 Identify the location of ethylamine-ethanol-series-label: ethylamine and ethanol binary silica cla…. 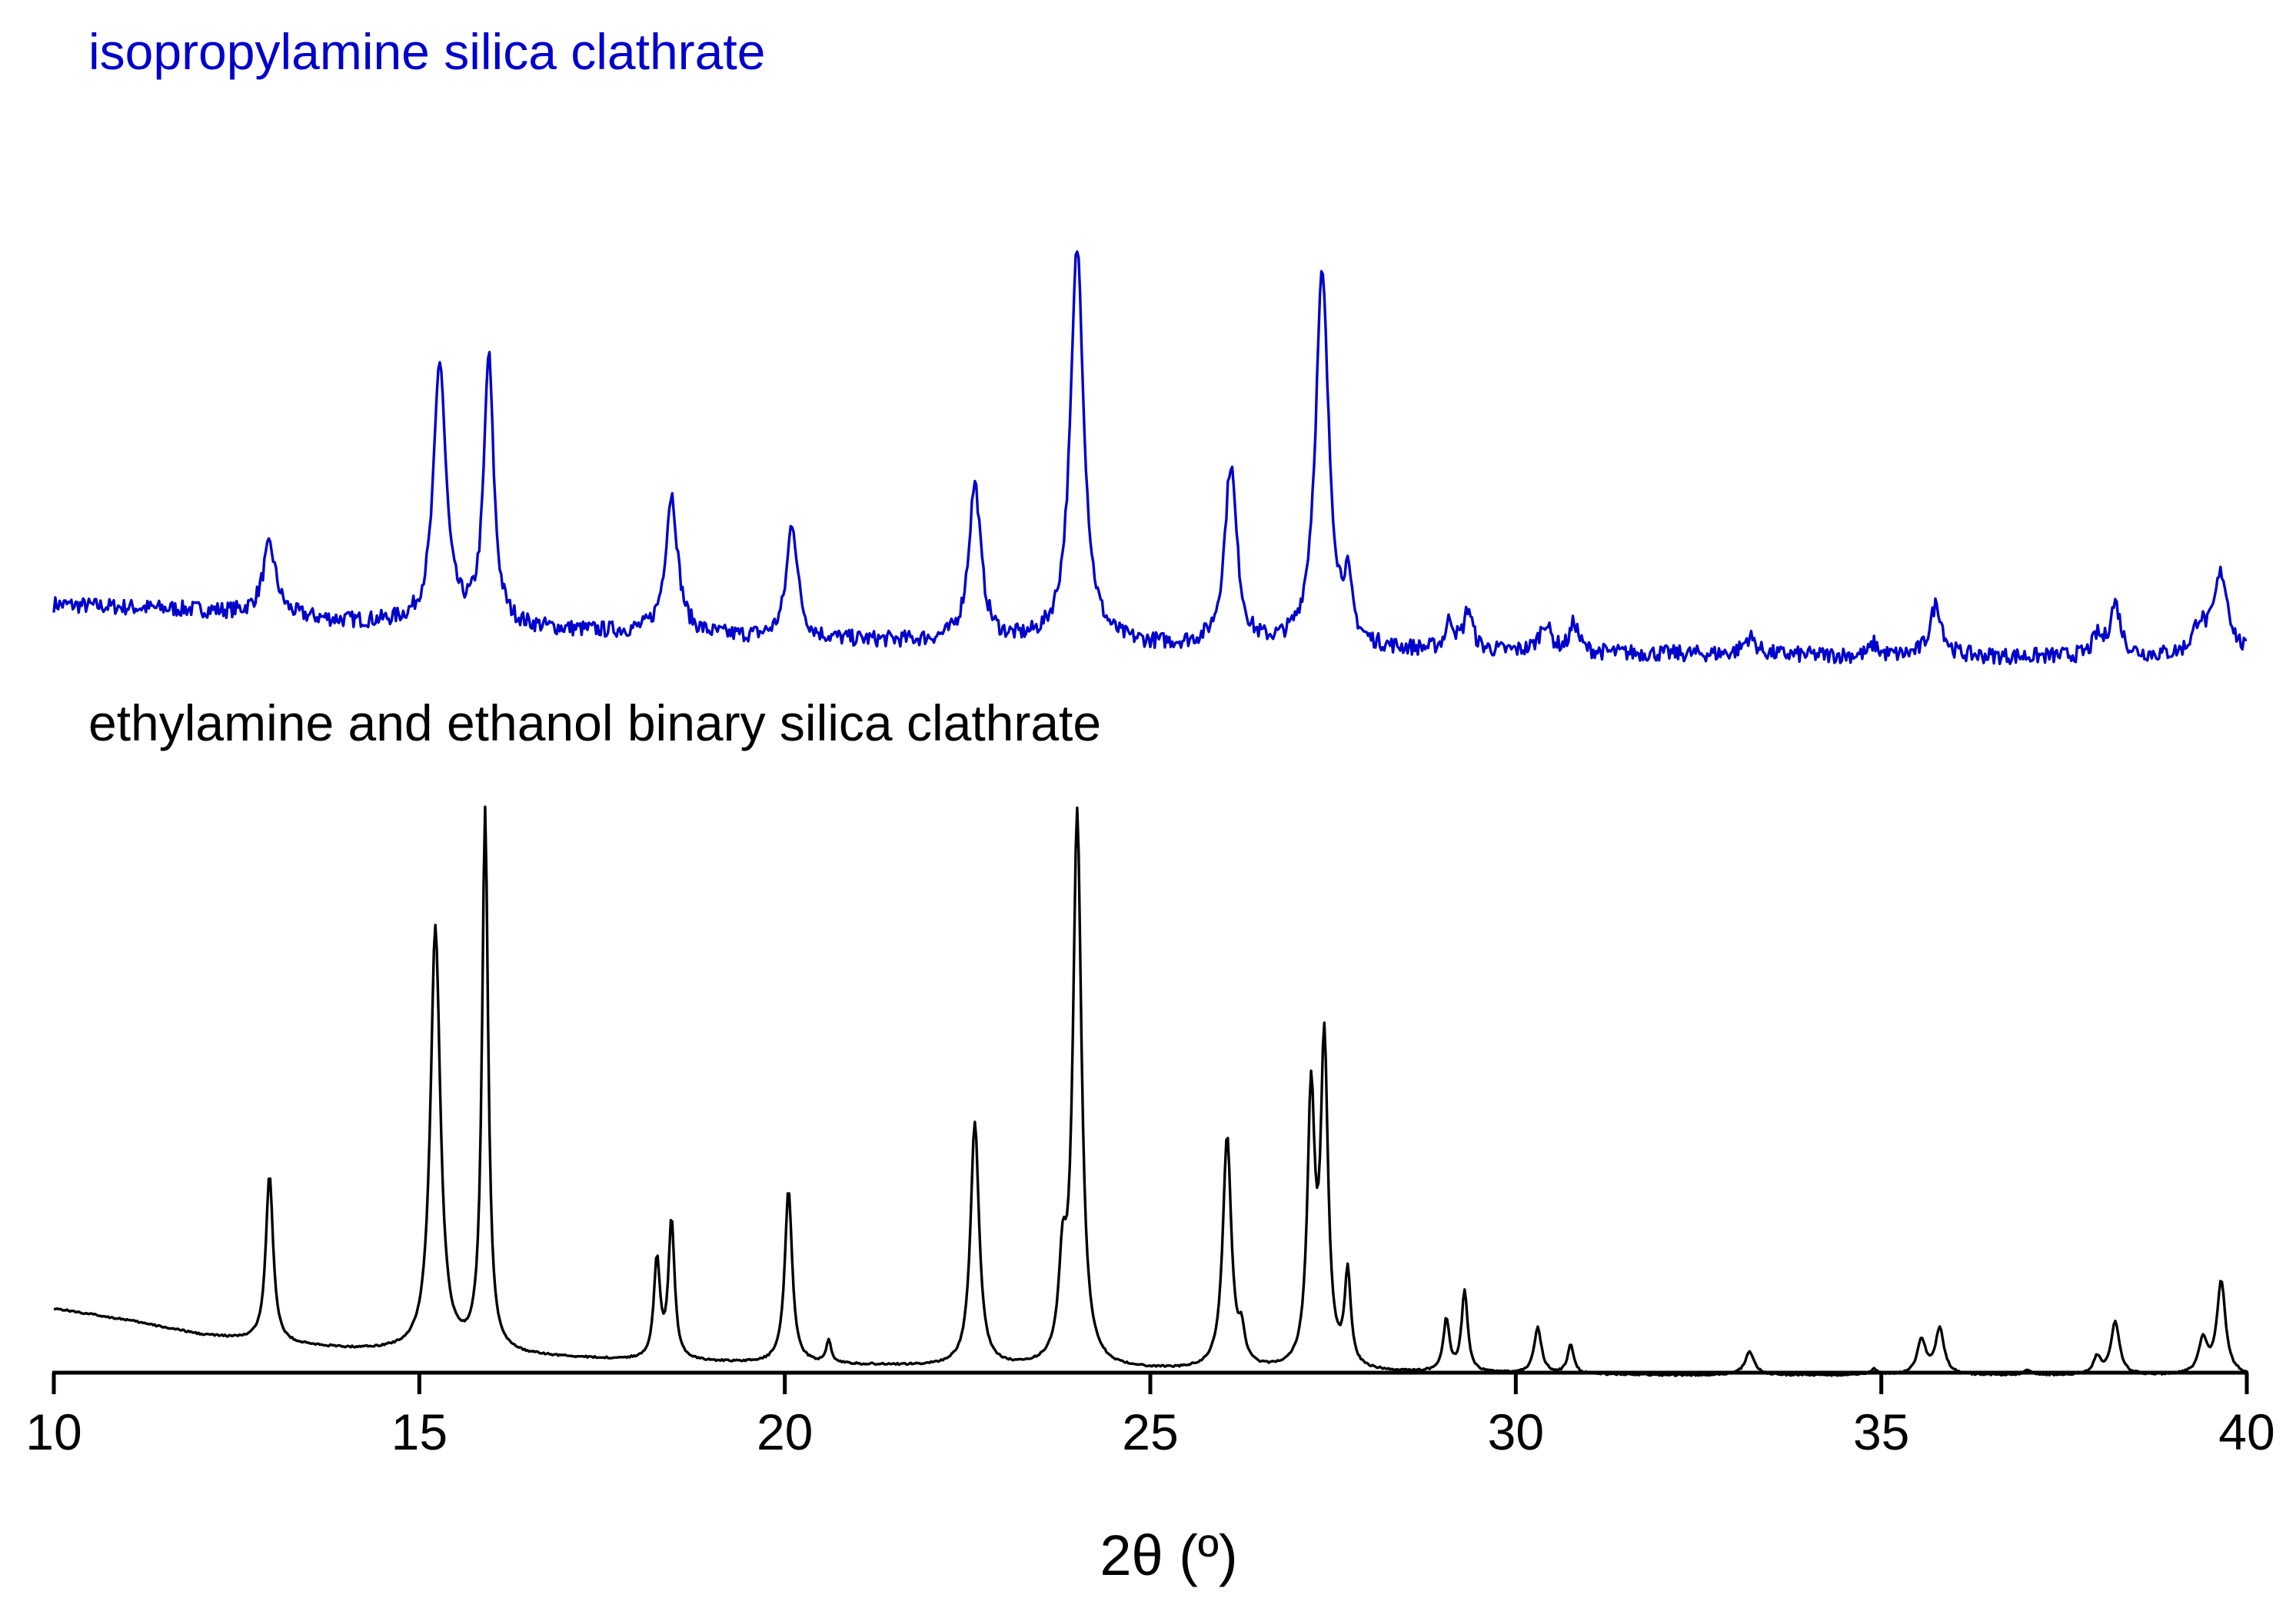
(594, 722).